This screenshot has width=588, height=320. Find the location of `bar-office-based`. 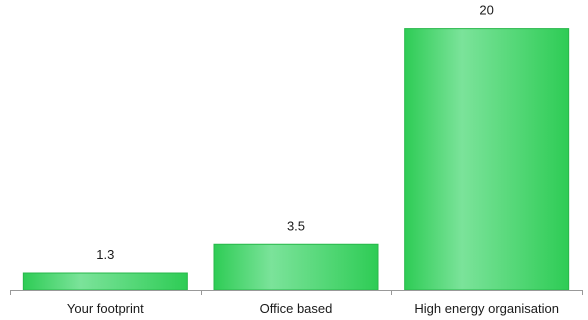

bar-office-based is located at coordinates (296, 267).